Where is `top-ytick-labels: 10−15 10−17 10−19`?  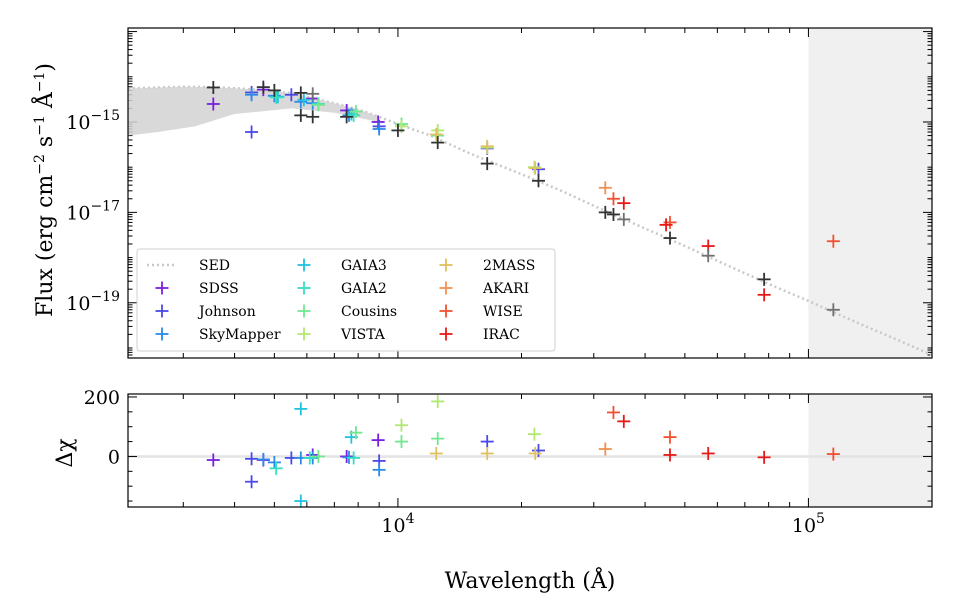
top-ytick-labels: 10−15 10−17 10−19 is located at coordinates (93, 211).